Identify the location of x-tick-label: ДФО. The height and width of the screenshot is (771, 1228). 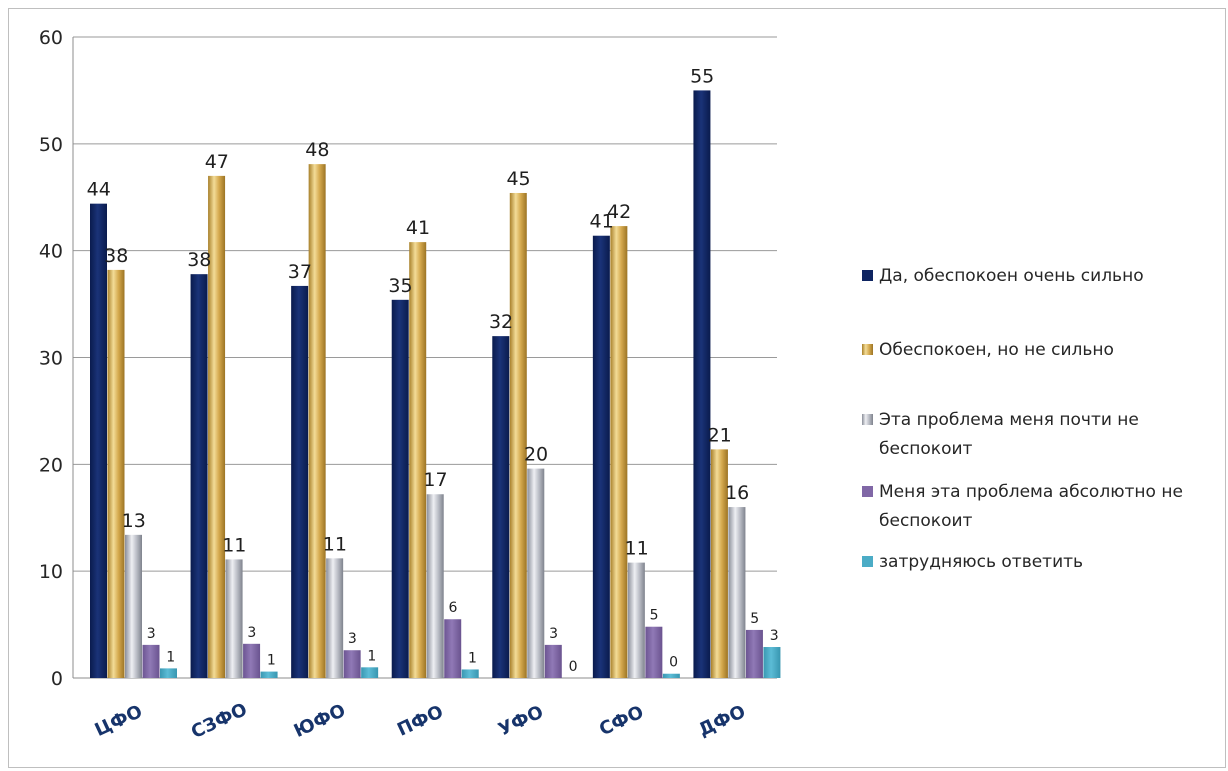
(721, 721).